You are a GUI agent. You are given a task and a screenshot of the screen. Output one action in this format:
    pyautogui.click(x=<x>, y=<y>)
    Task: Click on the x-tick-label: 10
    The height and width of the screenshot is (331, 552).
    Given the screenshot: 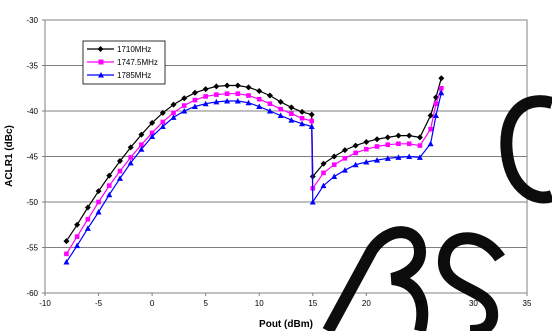 What is the action you would take?
    pyautogui.click(x=259, y=303)
    